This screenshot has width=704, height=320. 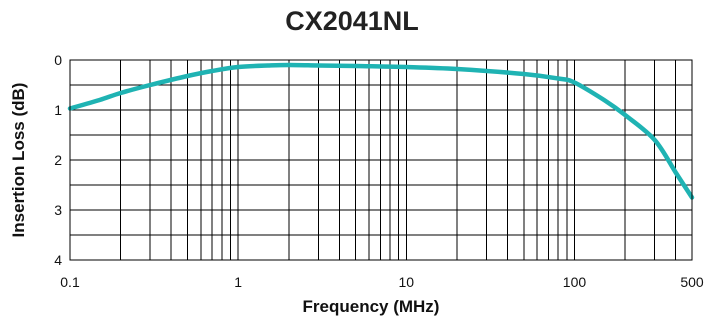 I want to click on x-tick-label: 500, so click(x=692, y=282).